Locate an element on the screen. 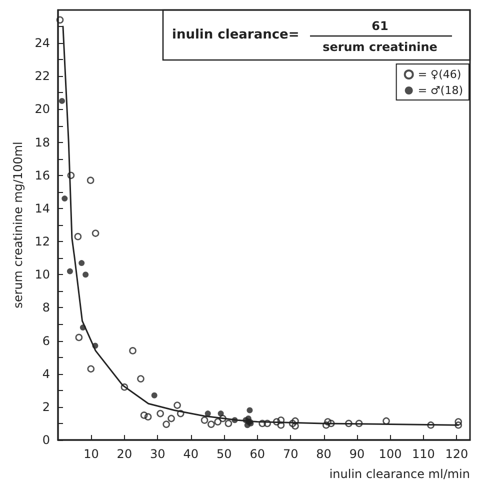 Image resolution: width=477 pixels, height=482 pixels. y-tick-label: 8 is located at coordinates (46, 307).